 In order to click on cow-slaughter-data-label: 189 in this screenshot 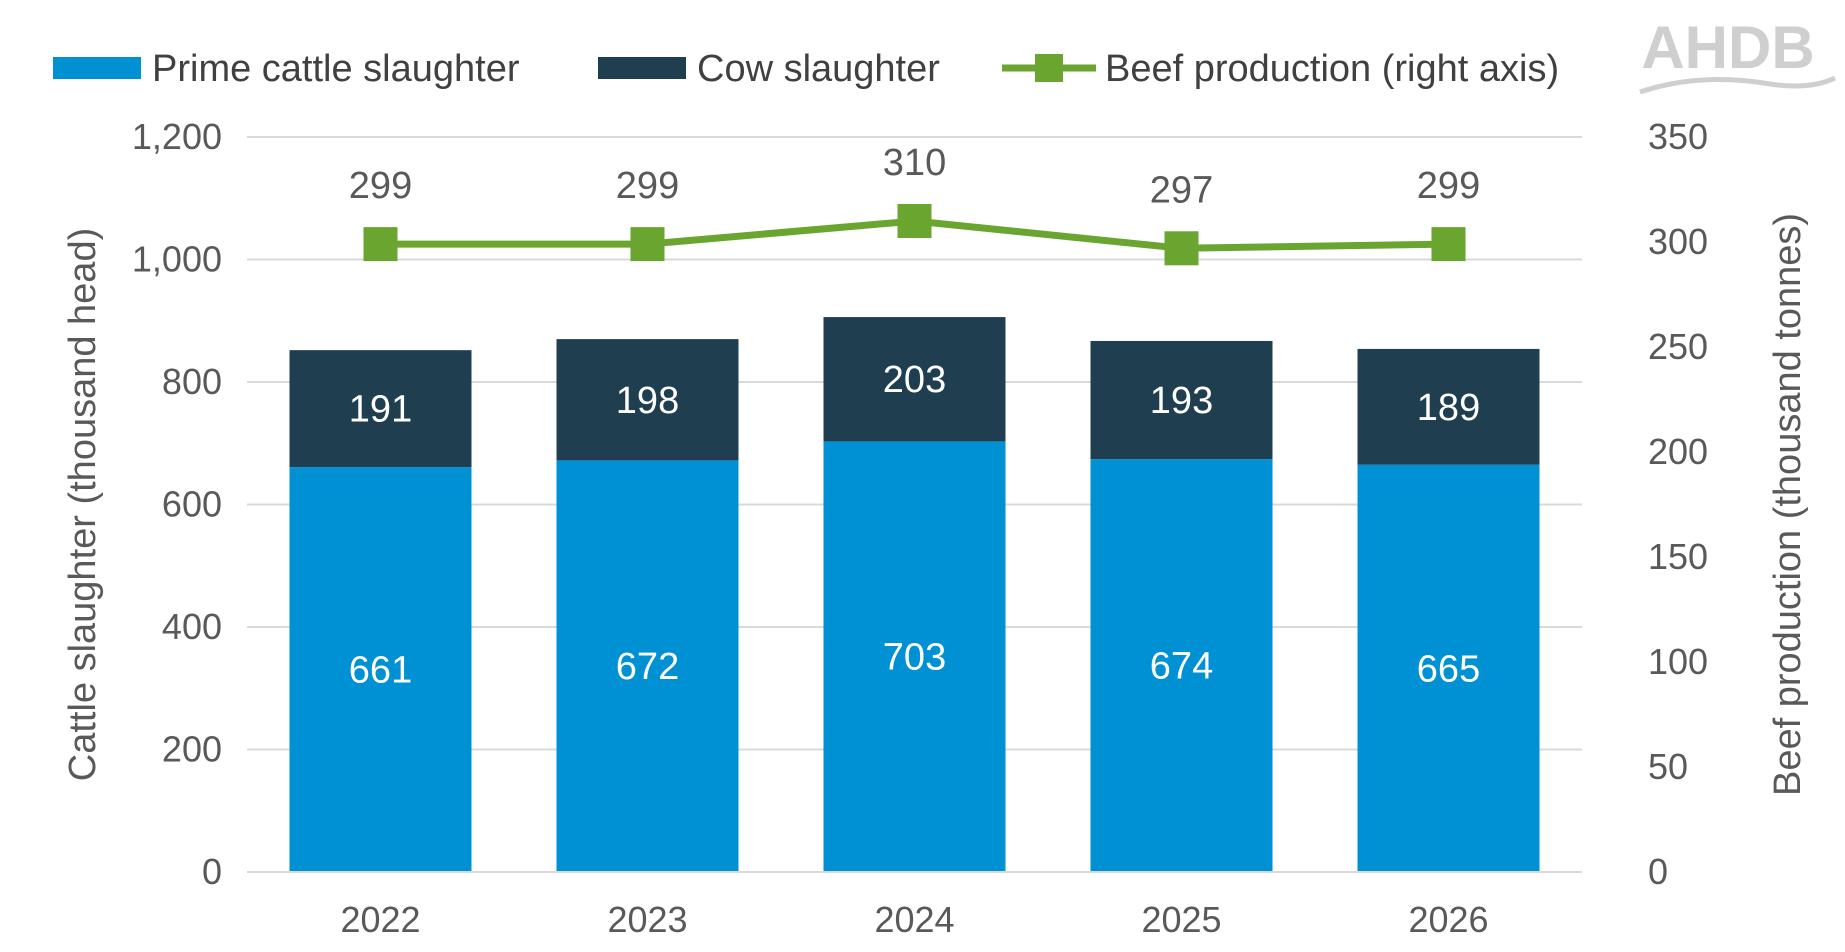, I will do `click(1448, 408)`.